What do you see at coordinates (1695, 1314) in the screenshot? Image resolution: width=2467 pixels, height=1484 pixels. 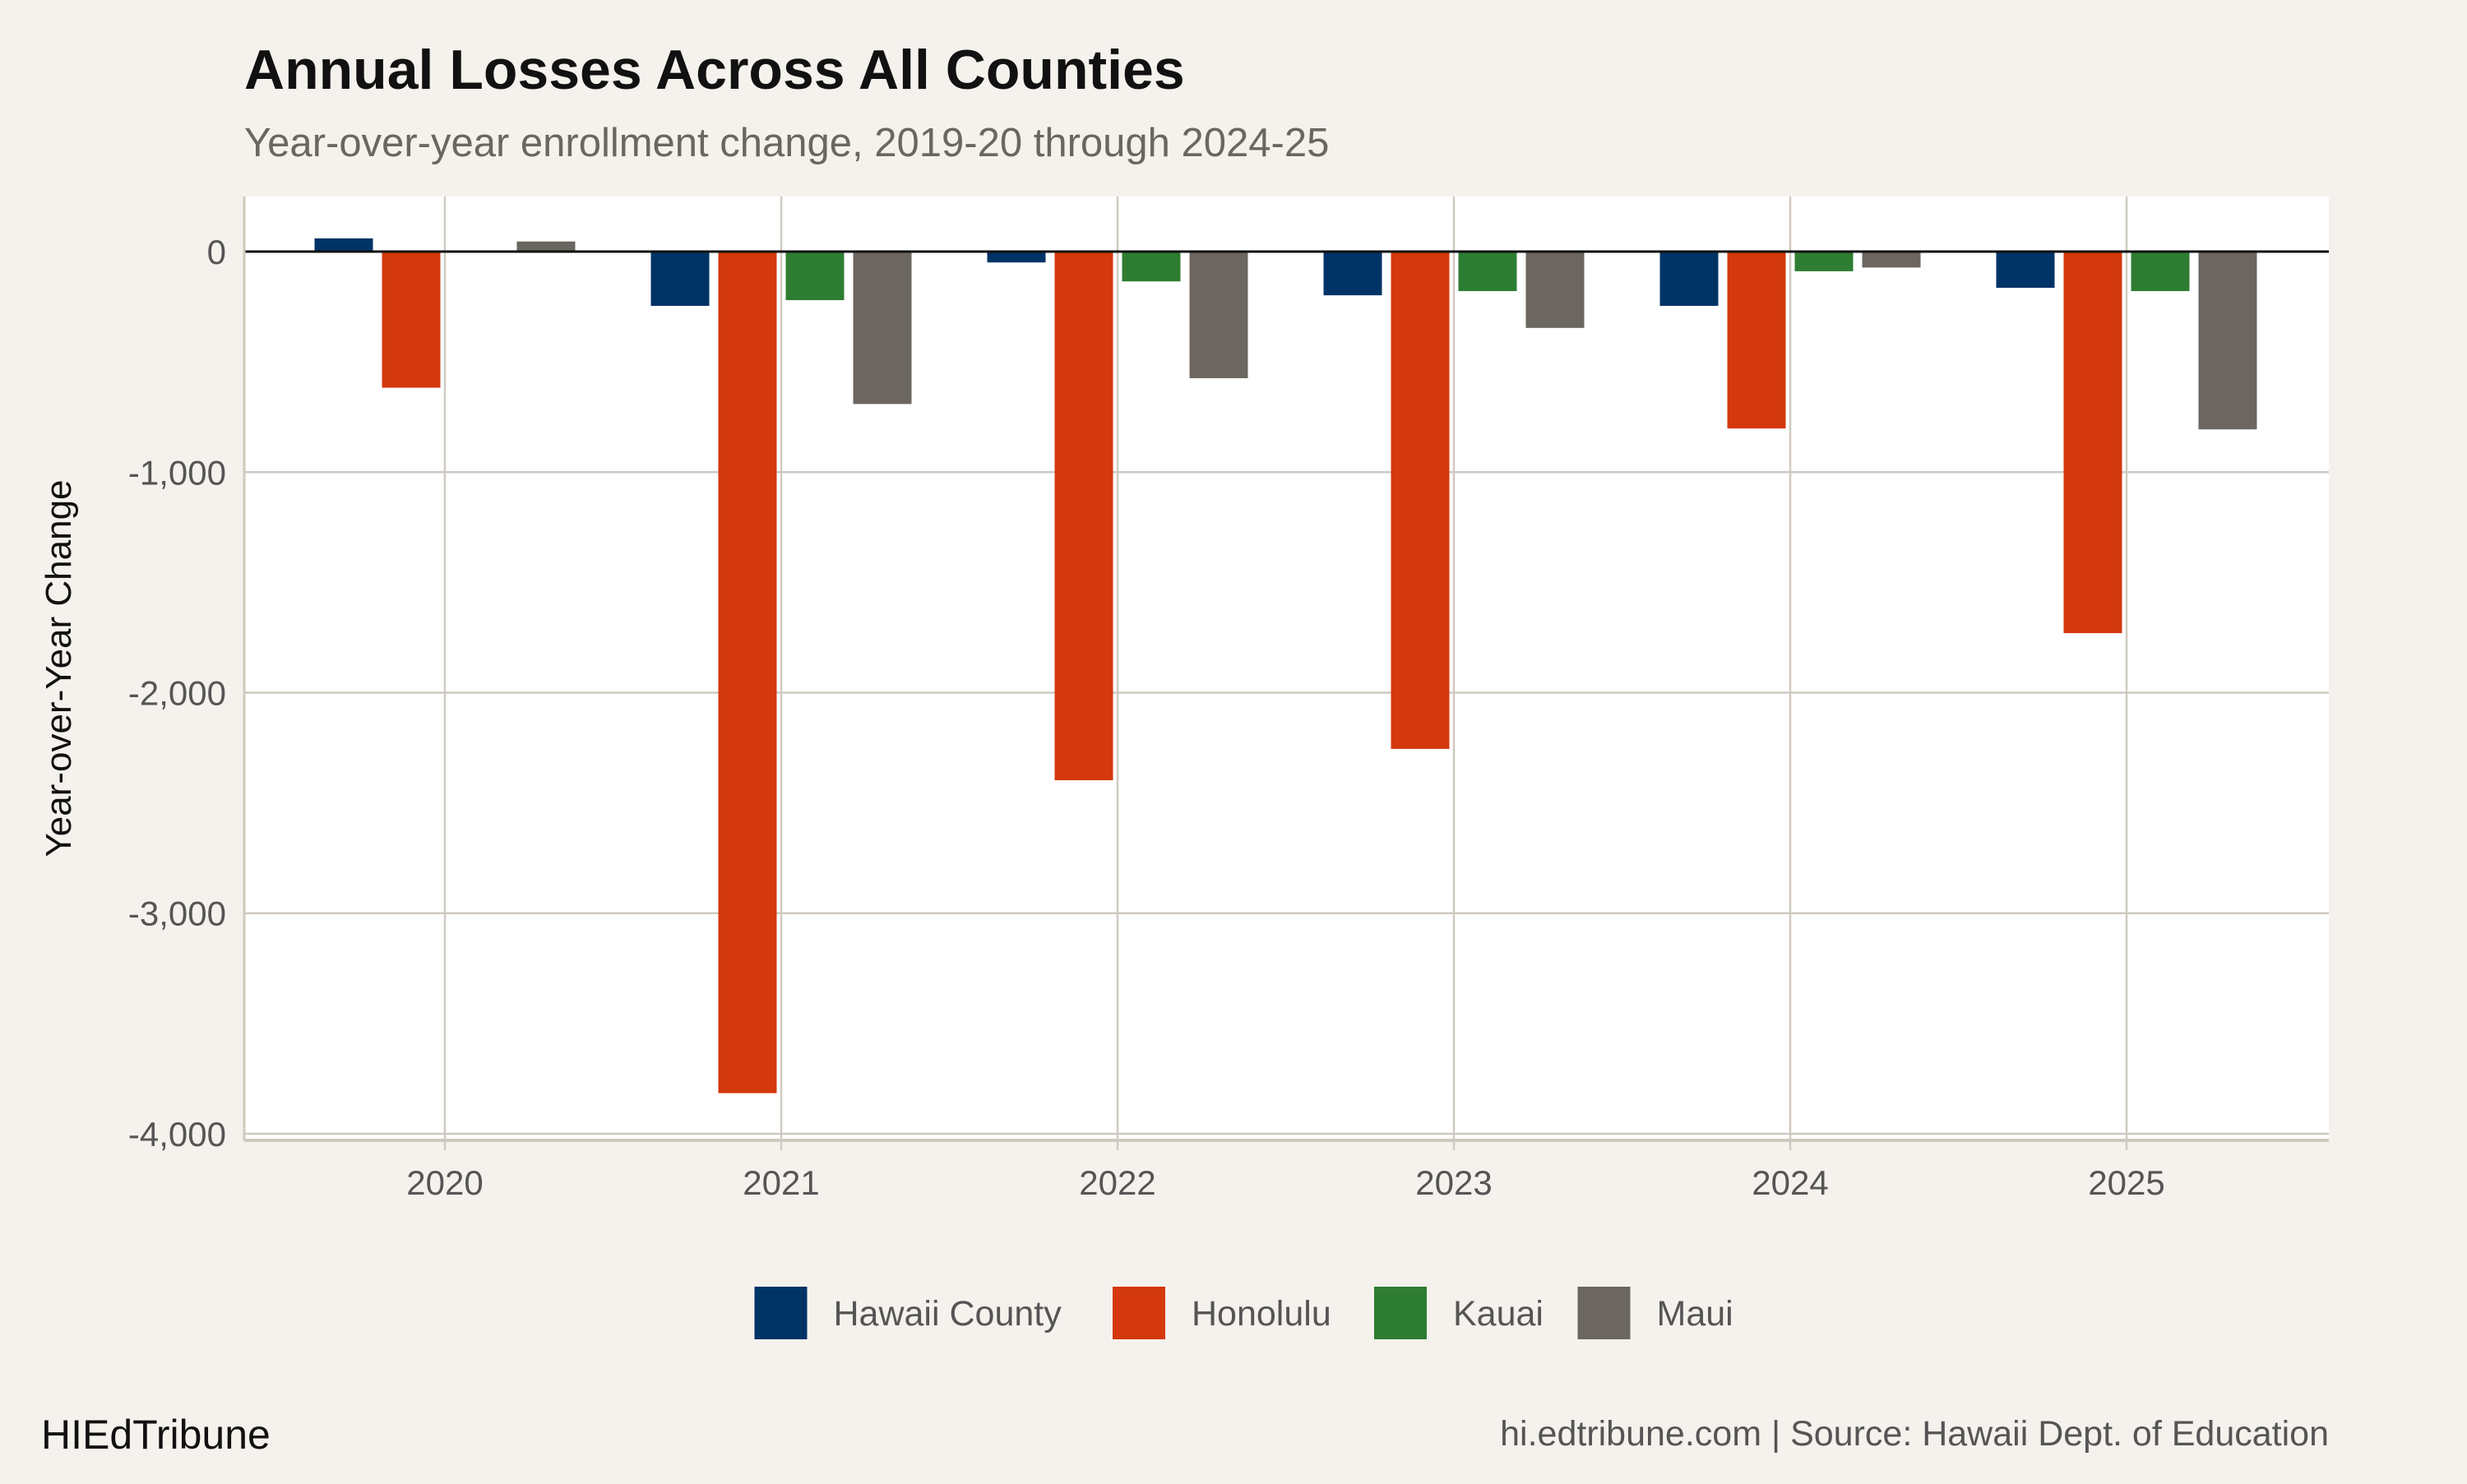 I see `legend-label: Maui` at bounding box center [1695, 1314].